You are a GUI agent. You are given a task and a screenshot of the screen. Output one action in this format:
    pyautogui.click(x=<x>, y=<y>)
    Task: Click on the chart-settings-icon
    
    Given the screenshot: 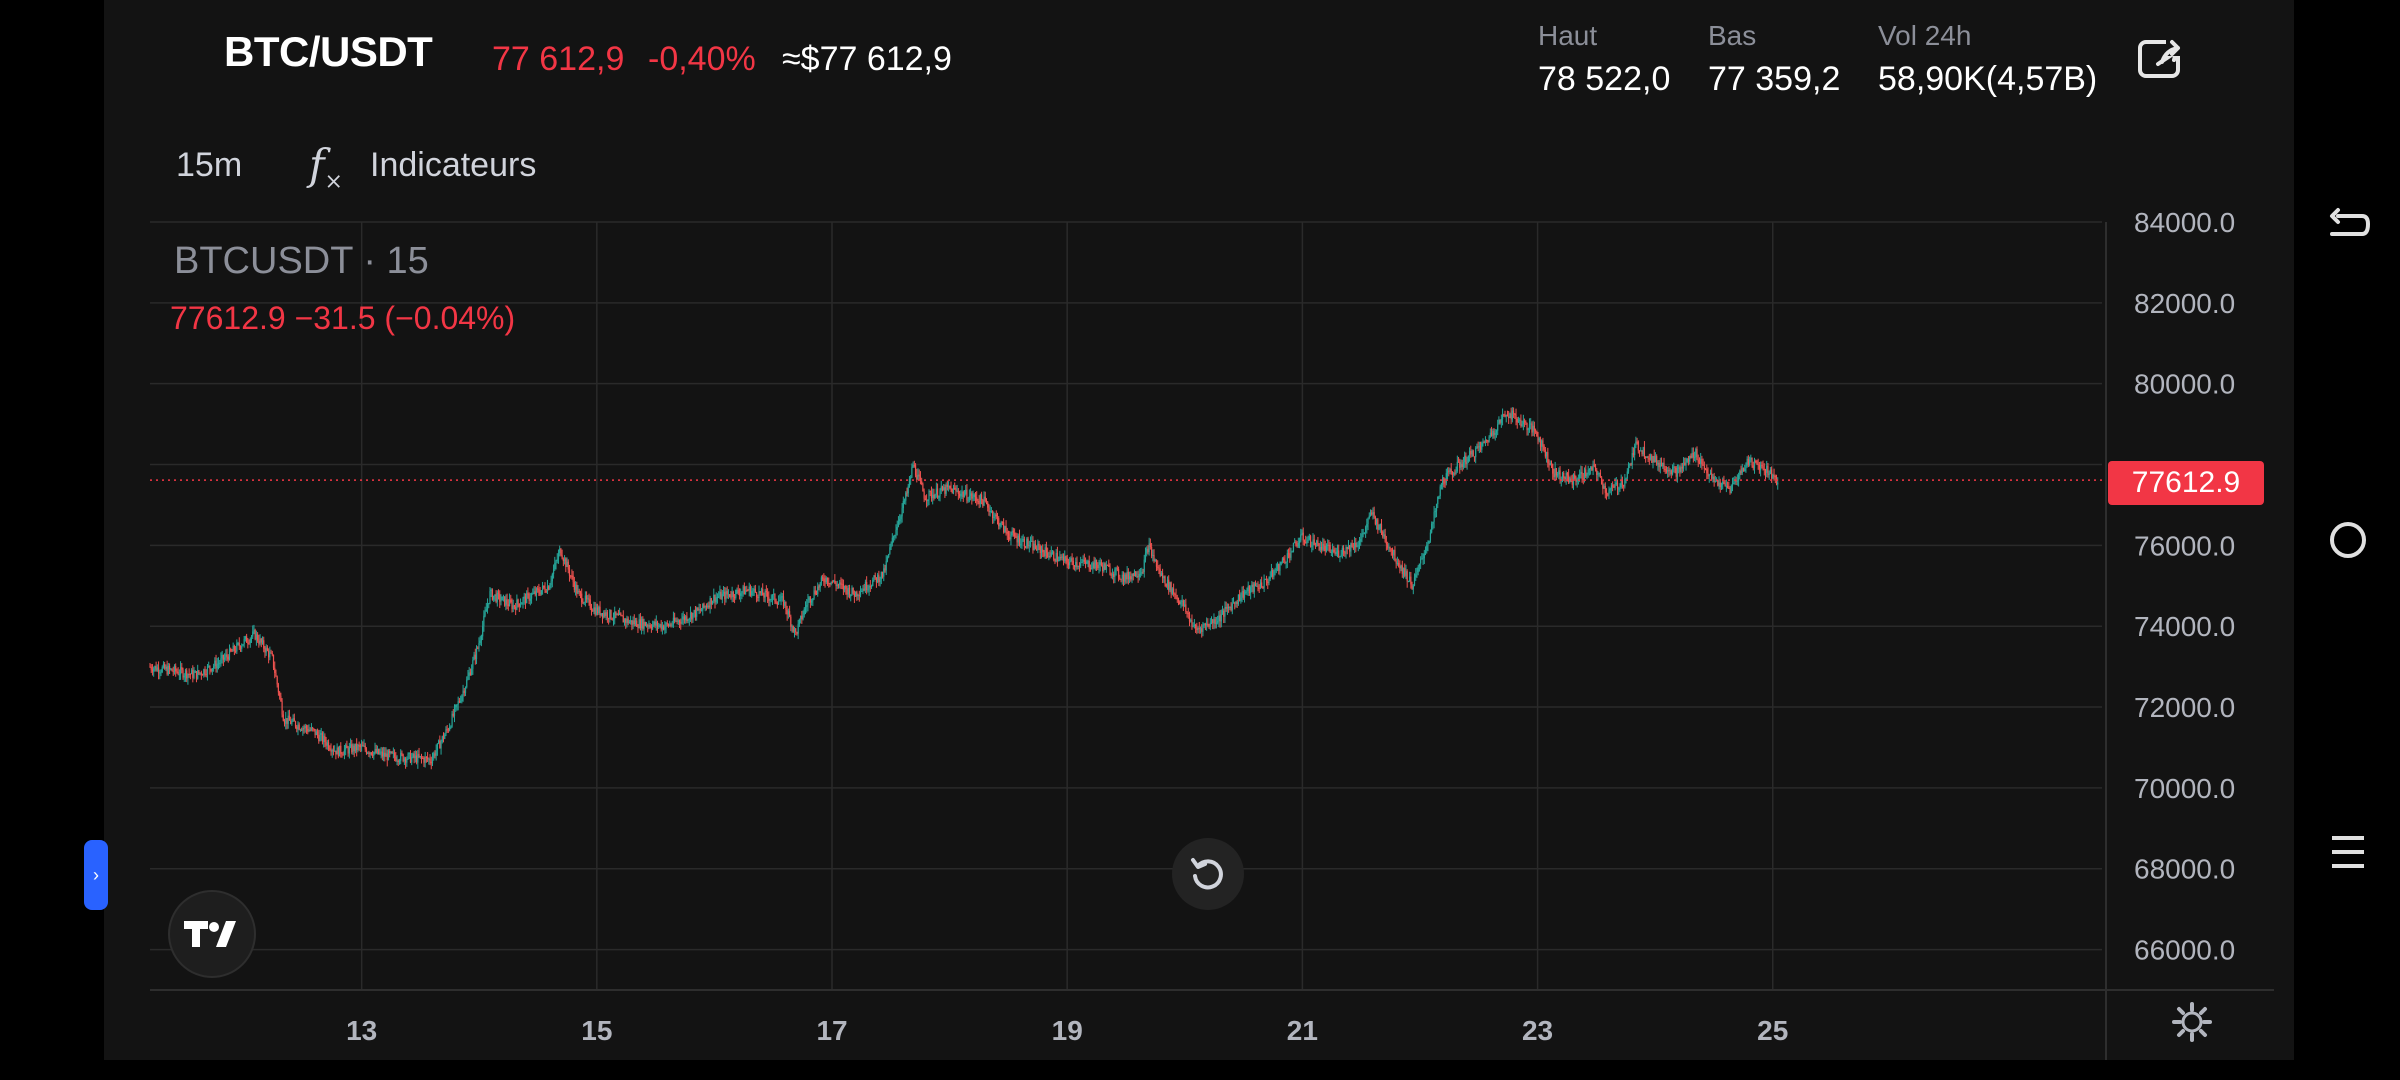 What is the action you would take?
    pyautogui.click(x=2192, y=1022)
    